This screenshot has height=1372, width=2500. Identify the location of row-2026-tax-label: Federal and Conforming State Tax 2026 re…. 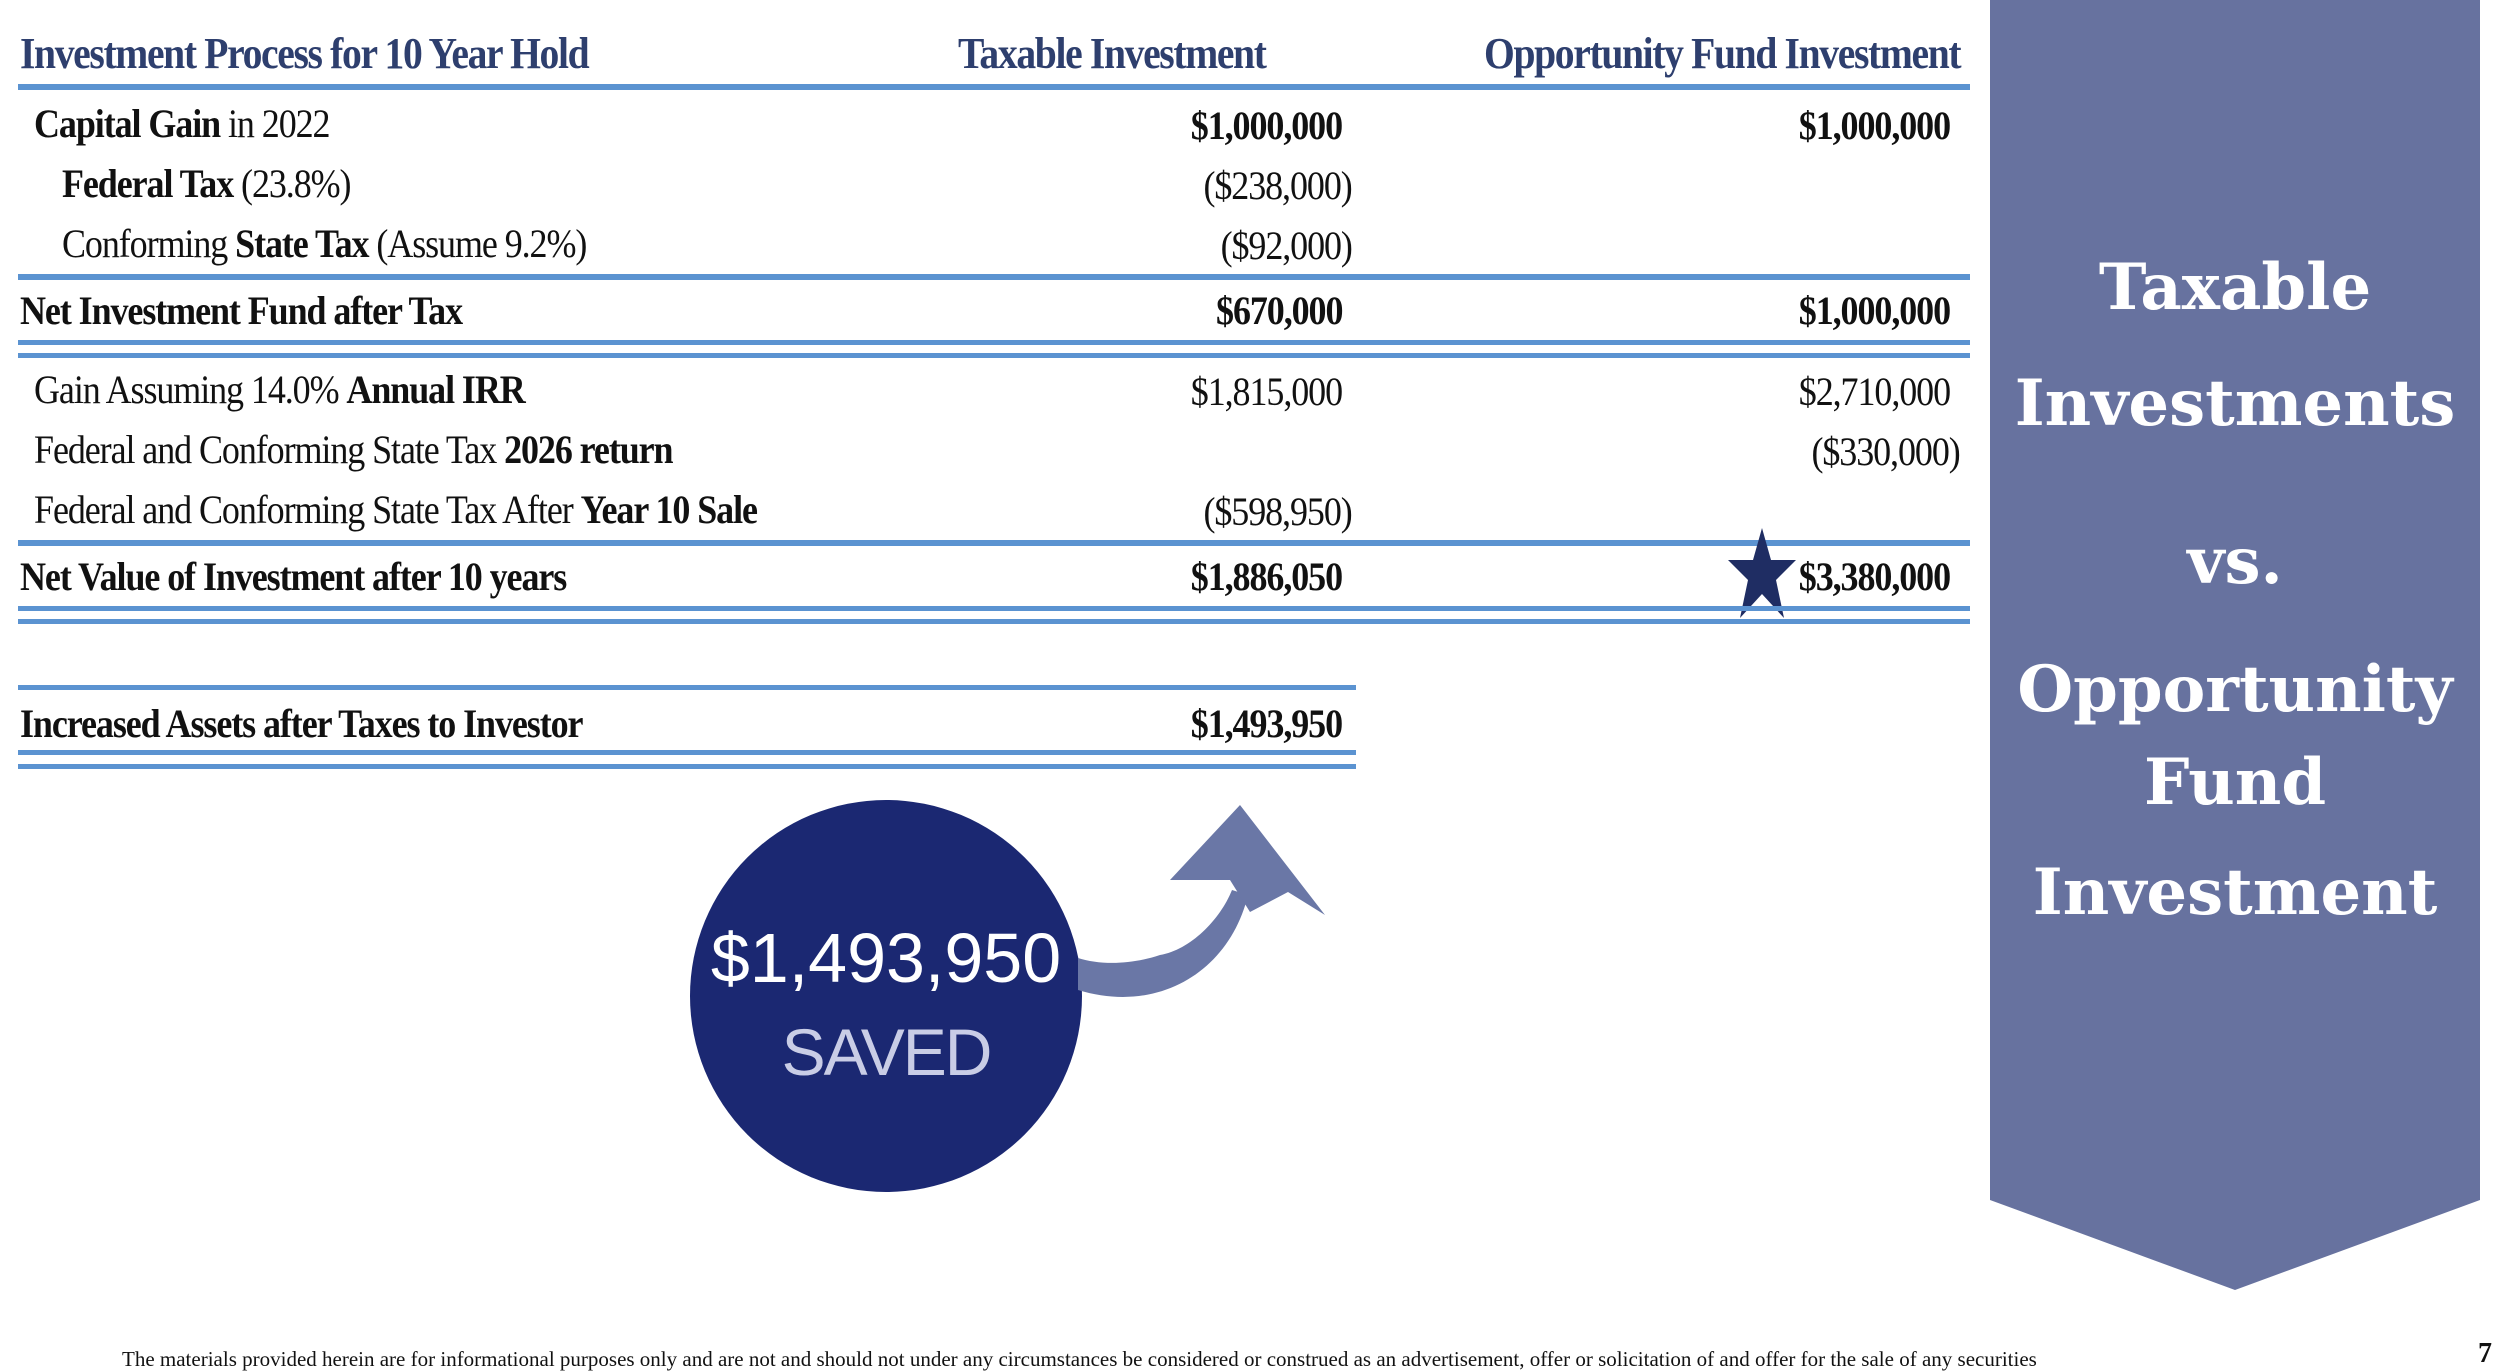
(354, 449).